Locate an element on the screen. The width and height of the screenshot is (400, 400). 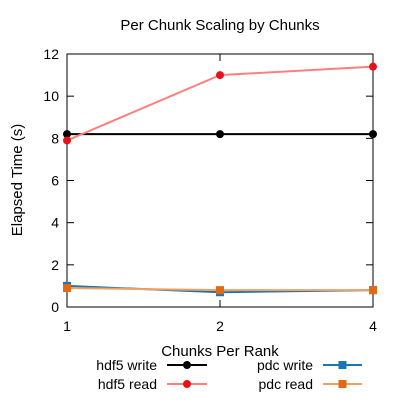
legend-item-hdf5-read: hdf5 read is located at coordinates (152, 384).